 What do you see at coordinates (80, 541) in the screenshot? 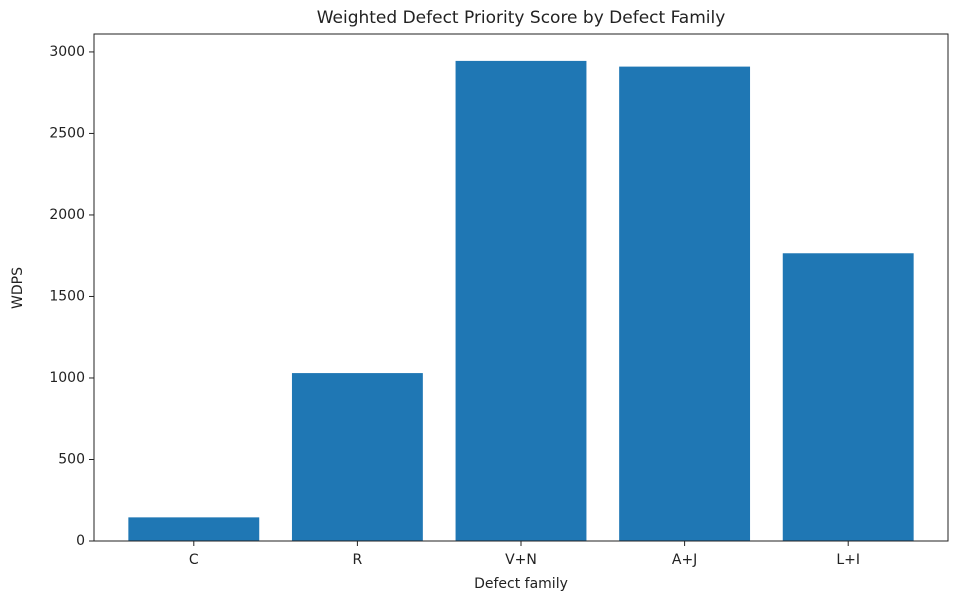
I see `y-tick-label: 0` at bounding box center [80, 541].